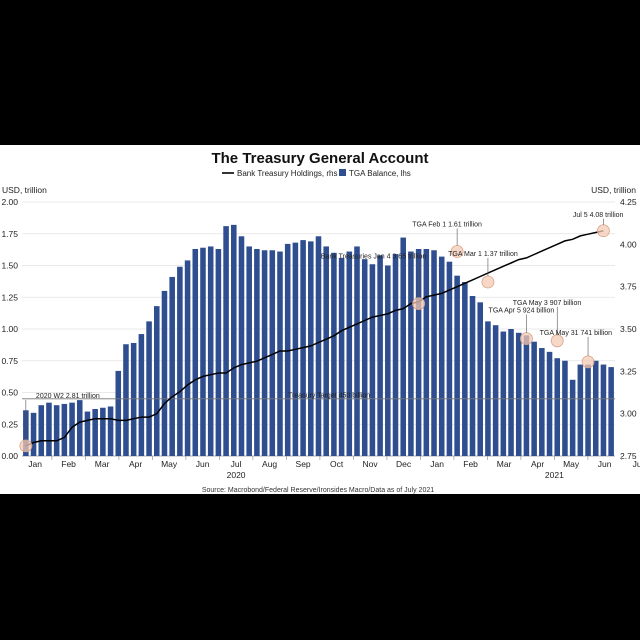 This screenshot has width=640, height=640. I want to click on x-tick-label: Mar, so click(102, 464).